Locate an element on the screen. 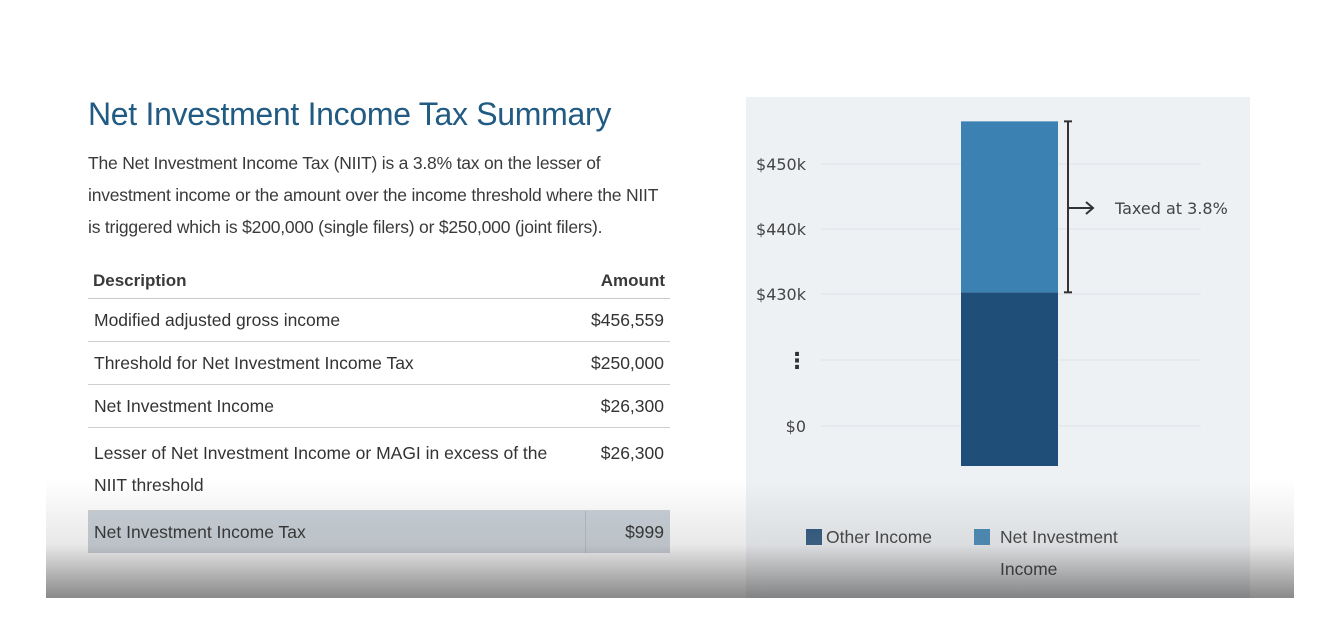  row-description: Threshold for Net Investment Income Tax is located at coordinates (336, 363).